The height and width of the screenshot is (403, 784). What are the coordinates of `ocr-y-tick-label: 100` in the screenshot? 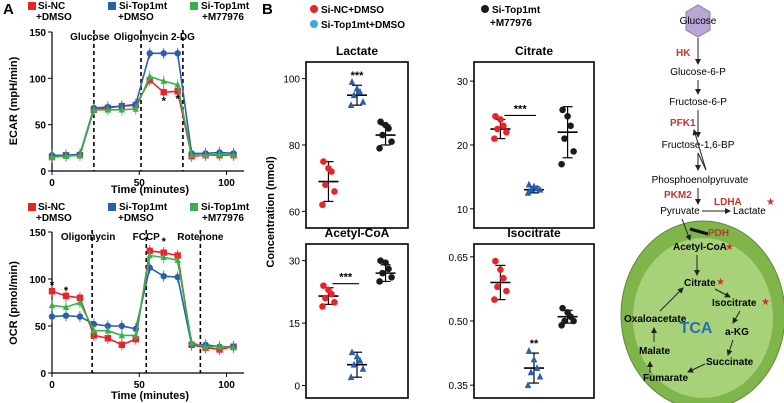 It's located at (37, 280).